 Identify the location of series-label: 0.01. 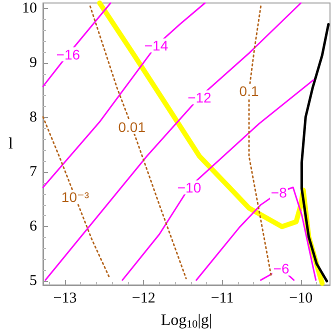
(132, 126).